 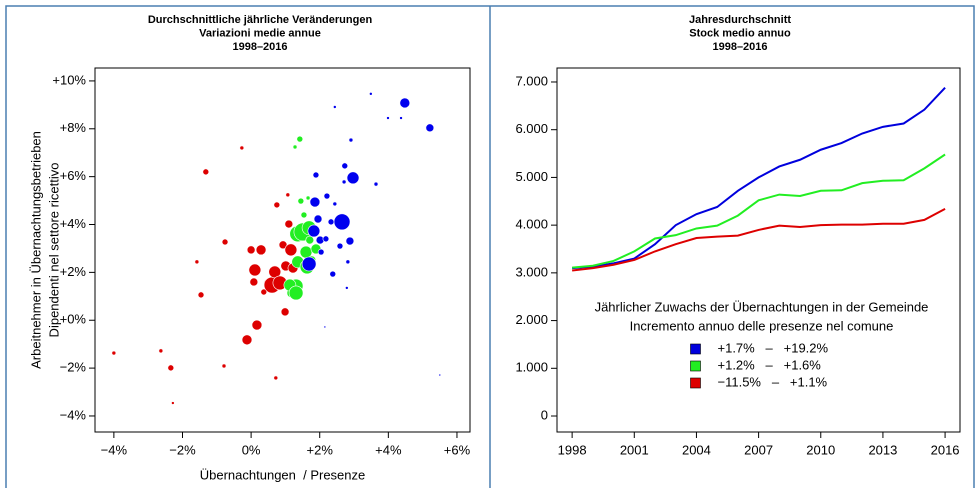 I want to click on y-tick-label: +0%, so click(x=73, y=319).